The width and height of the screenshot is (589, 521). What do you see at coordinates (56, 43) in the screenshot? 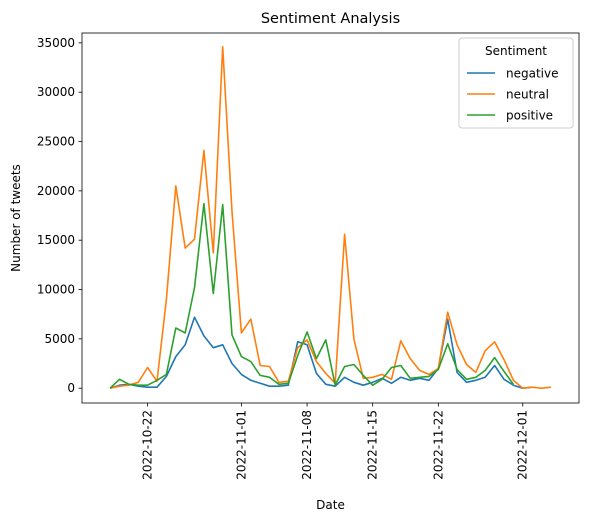
I see `y-tick-label: 35000` at bounding box center [56, 43].